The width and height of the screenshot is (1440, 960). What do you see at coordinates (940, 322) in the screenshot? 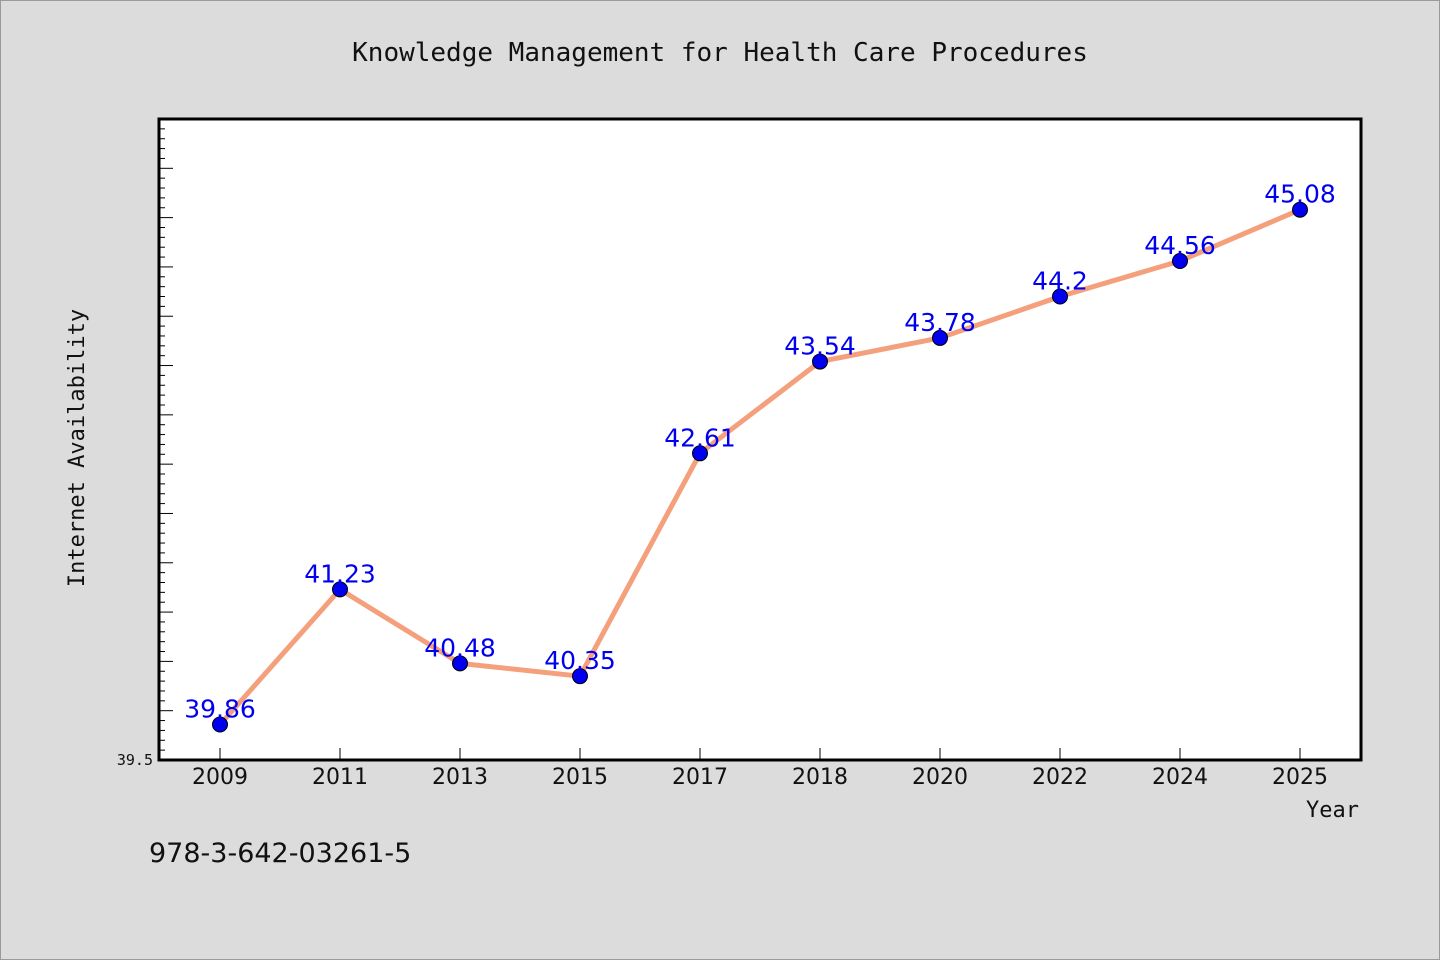
I see `data-label: 43.78` at bounding box center [940, 322].